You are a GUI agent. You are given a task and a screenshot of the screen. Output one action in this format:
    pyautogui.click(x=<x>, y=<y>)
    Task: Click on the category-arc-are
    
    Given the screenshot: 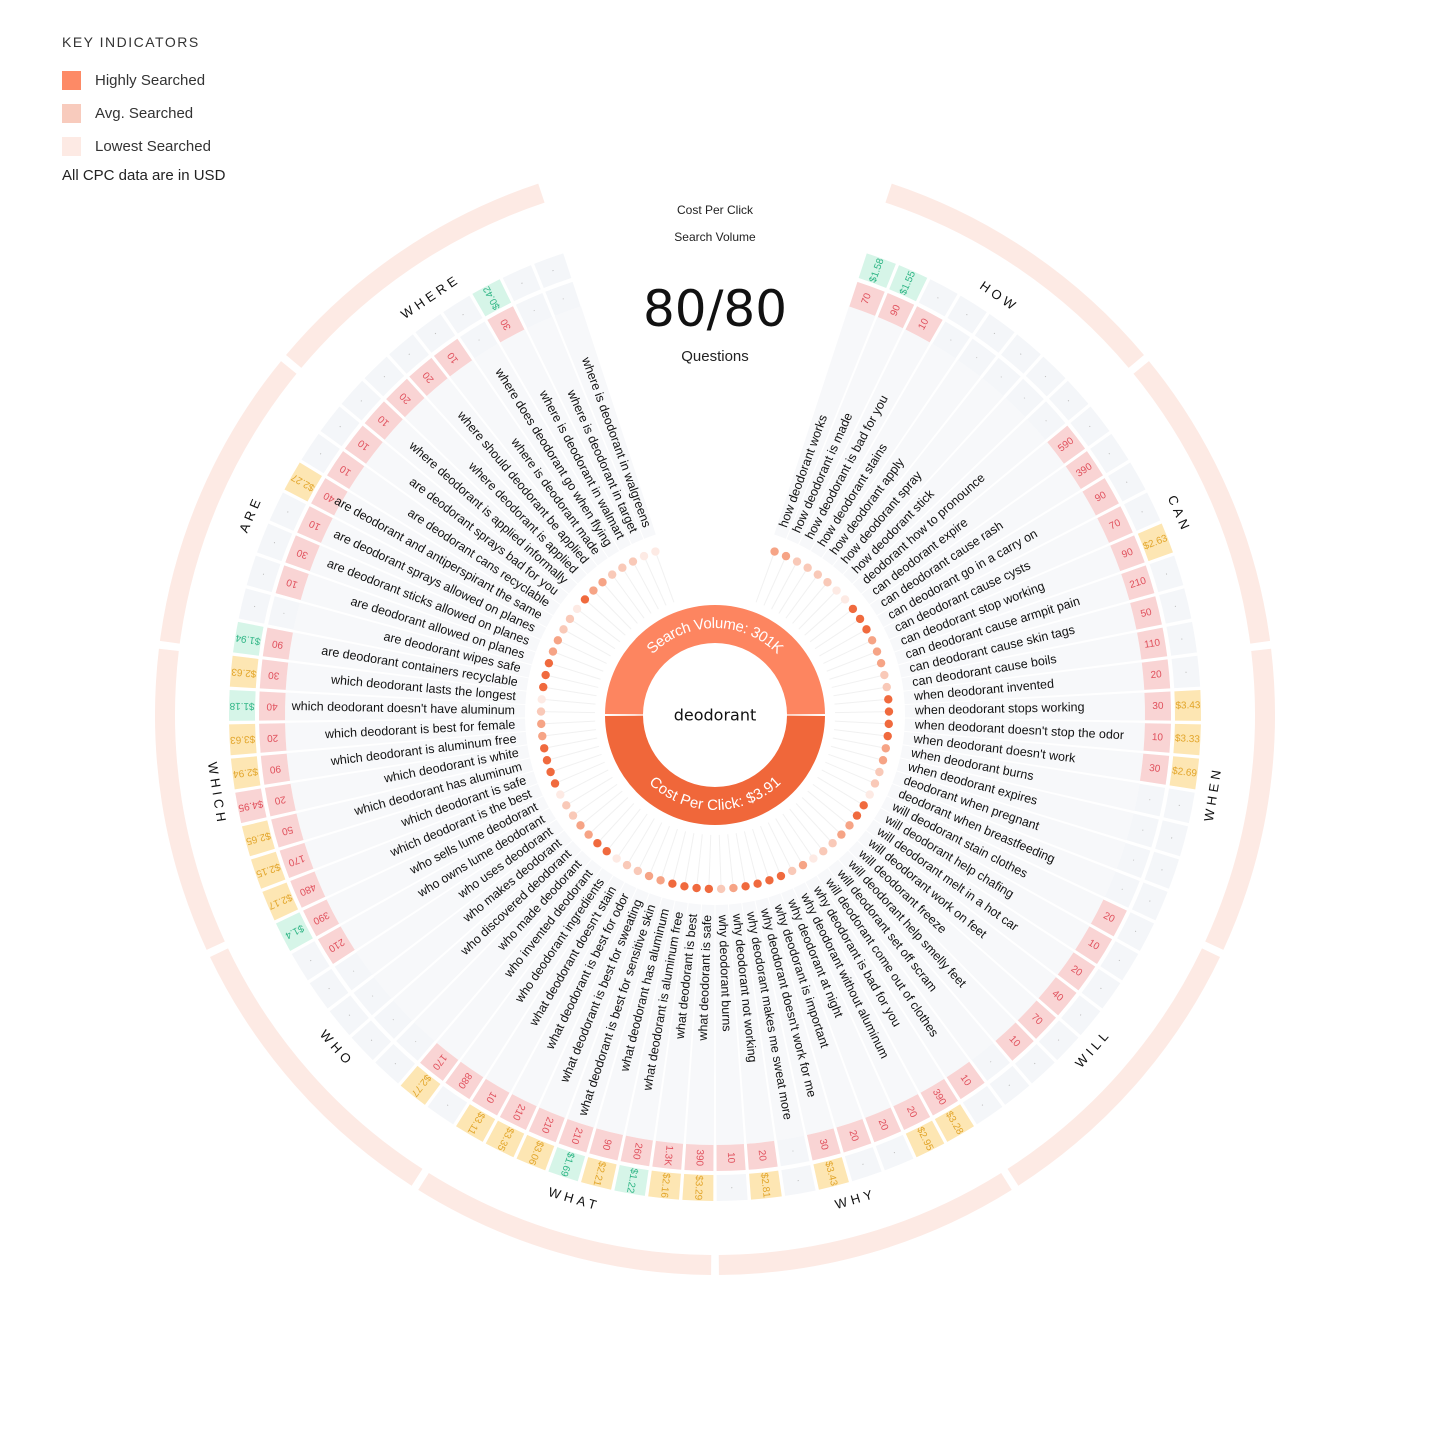 What is the action you would take?
    pyautogui.click(x=228, y=502)
    